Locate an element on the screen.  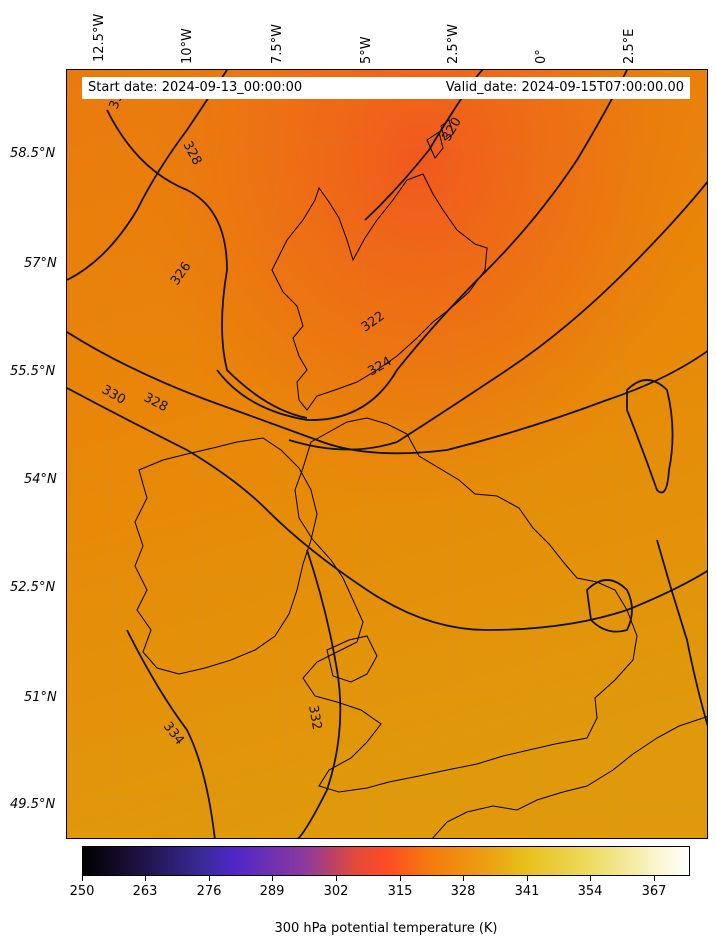
colorbar-label: 300 hPa potential temperature (K) is located at coordinates (386, 928).